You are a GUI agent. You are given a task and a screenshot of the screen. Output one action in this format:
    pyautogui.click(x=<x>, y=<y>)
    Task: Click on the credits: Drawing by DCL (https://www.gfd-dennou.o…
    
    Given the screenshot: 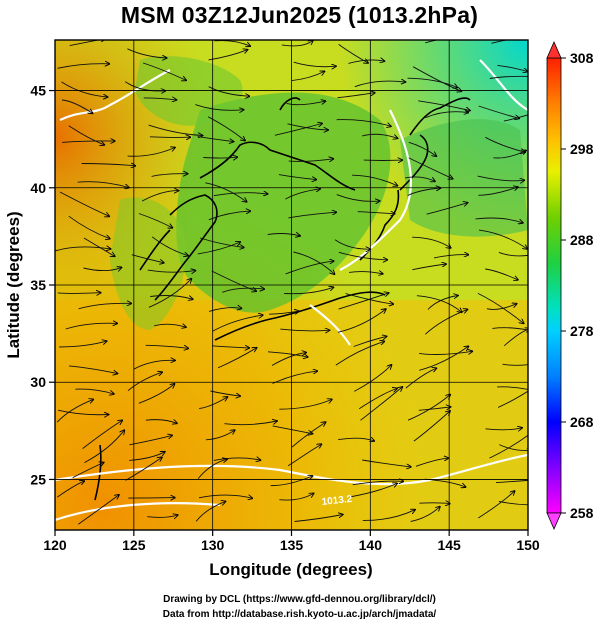 What is the action you would take?
    pyautogui.click(x=299, y=607)
    